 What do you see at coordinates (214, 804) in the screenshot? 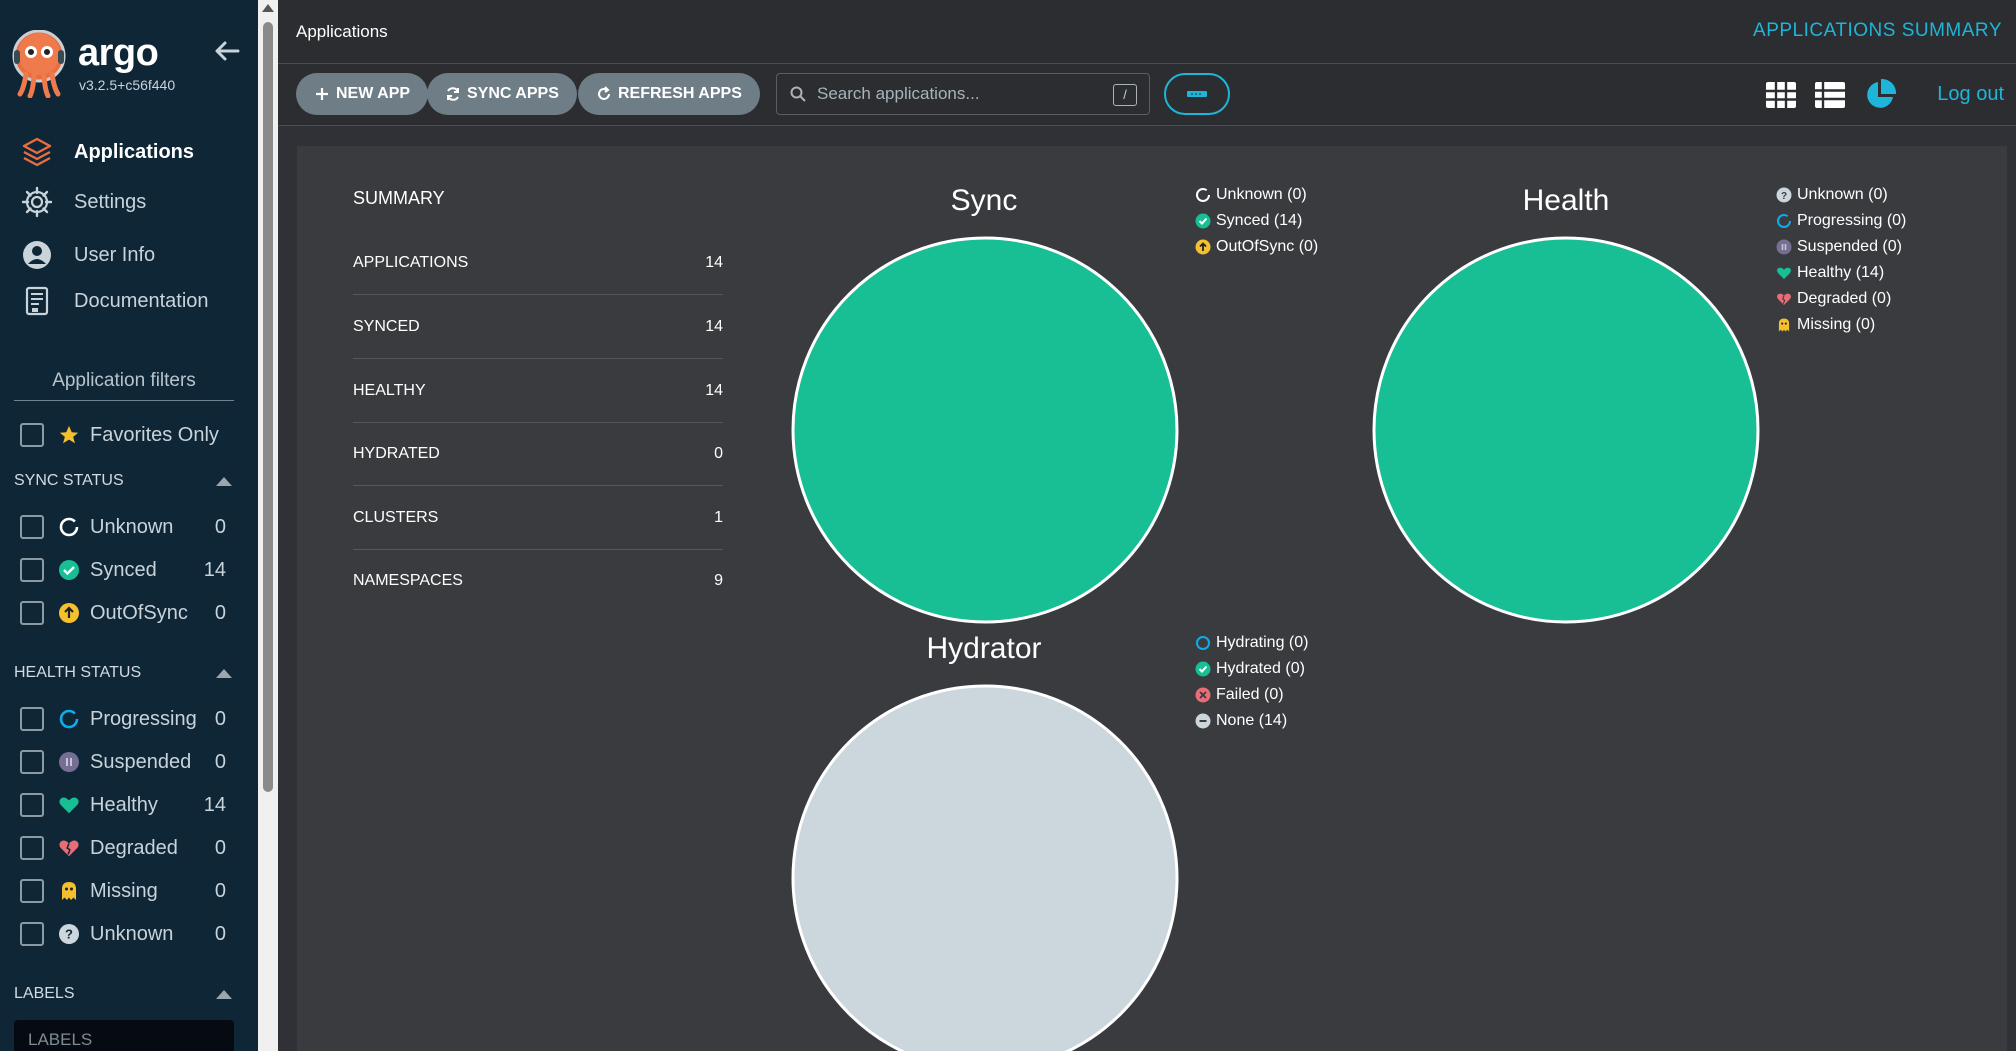
I see `filter-count: 14` at bounding box center [214, 804].